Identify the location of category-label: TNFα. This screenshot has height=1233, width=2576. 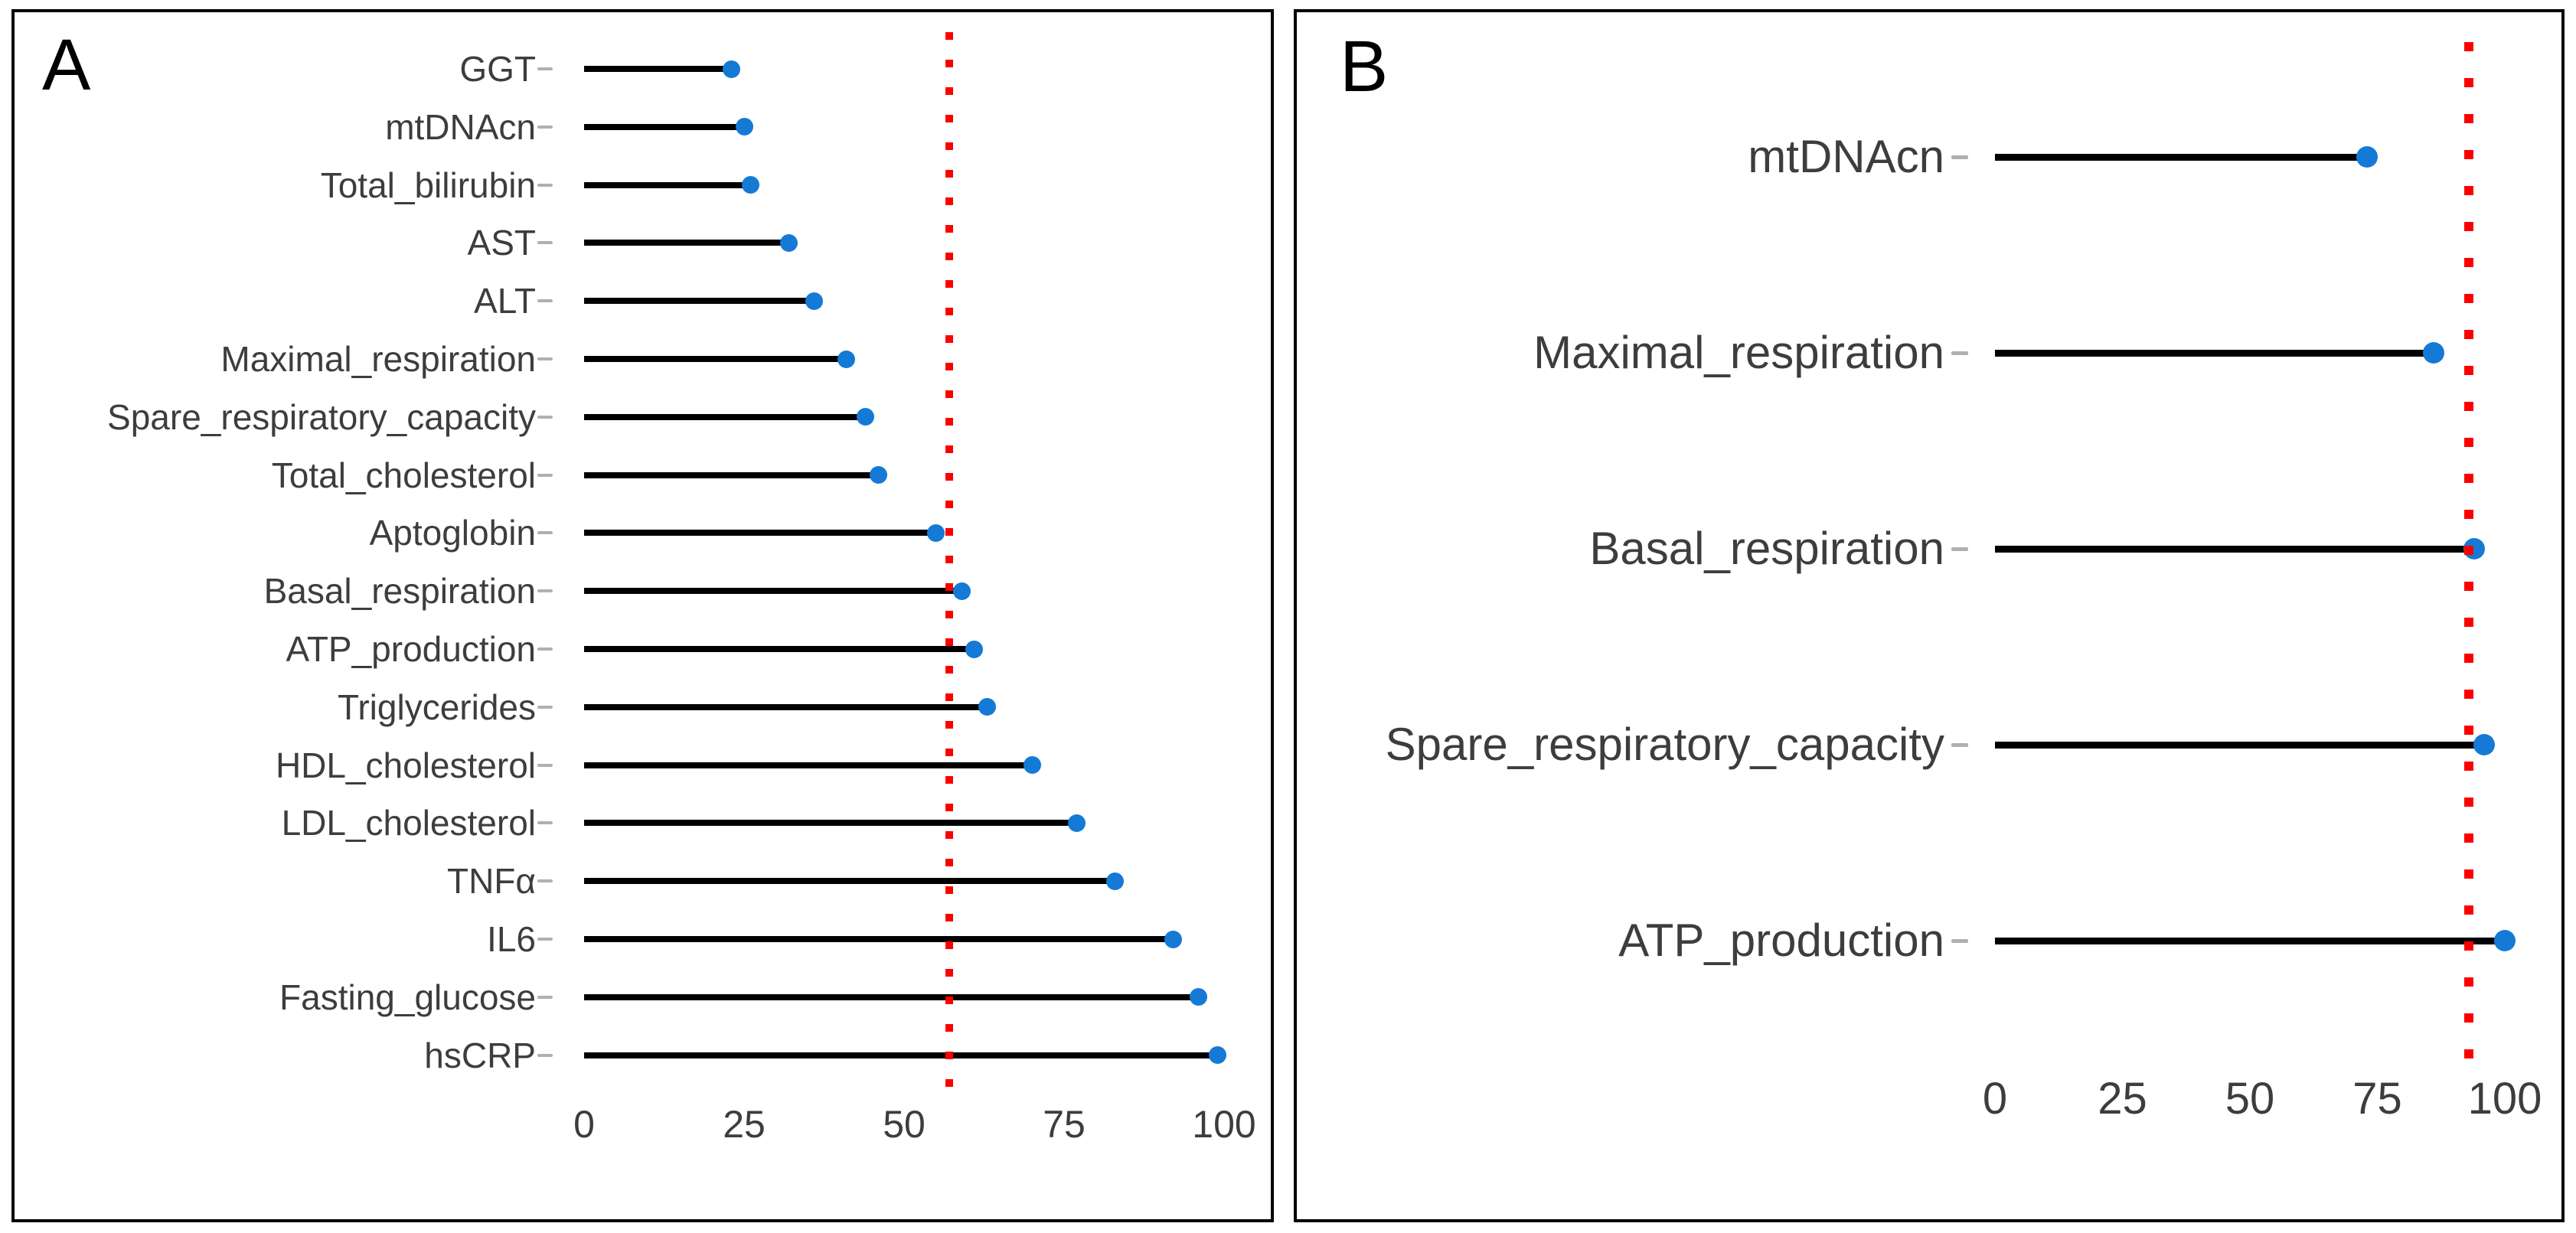
(491, 882).